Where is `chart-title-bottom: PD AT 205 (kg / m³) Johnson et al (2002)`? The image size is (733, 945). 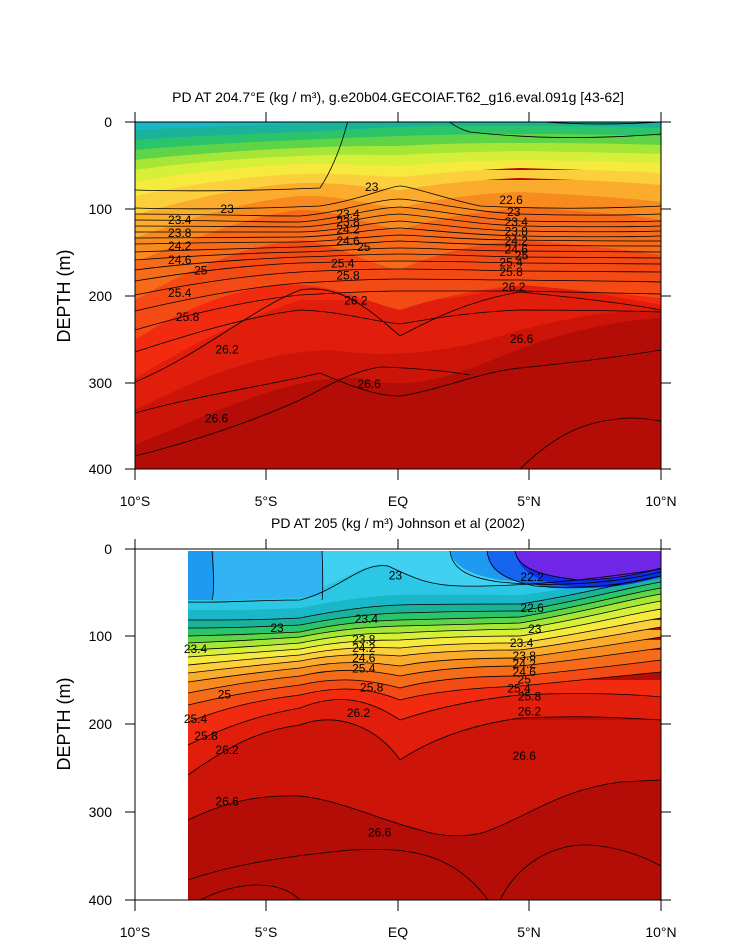 chart-title-bottom: PD AT 205 (kg / m³) Johnson et al (2002) is located at coordinates (398, 523).